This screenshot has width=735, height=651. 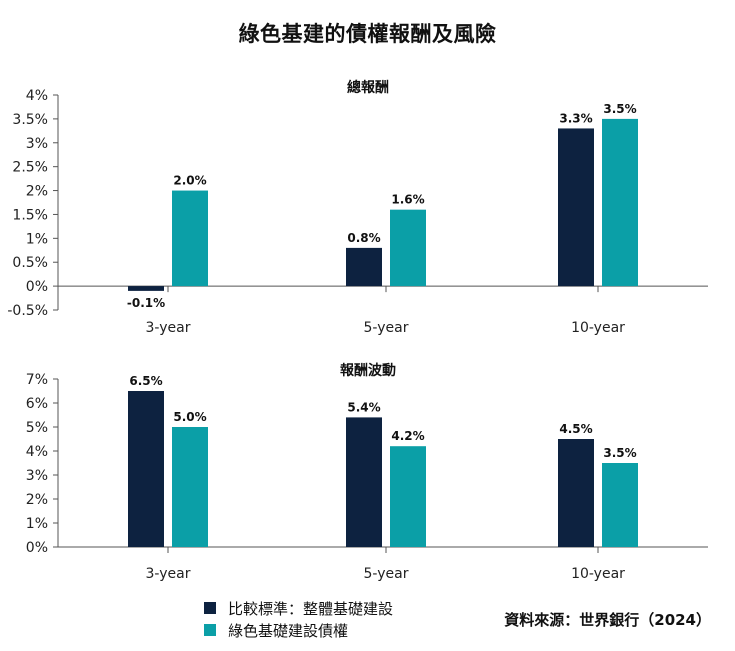 What do you see at coordinates (189, 181) in the screenshot?
I see `data-label-0-1-0: 2.0%` at bounding box center [189, 181].